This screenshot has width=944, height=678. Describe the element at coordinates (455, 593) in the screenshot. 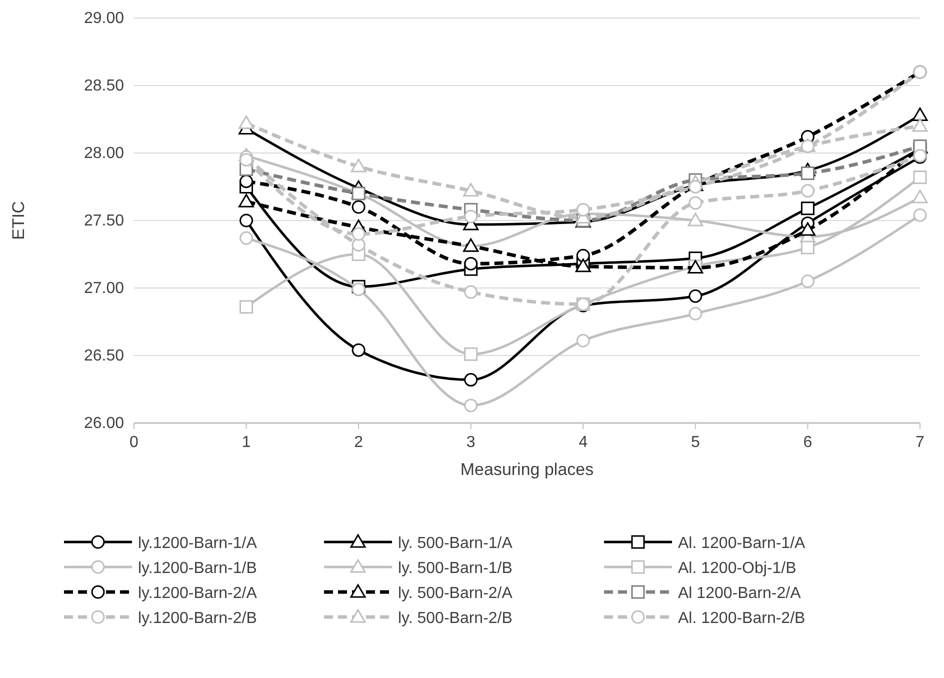

I see `legend-label: ly. 500-Barn-2/A` at that location.